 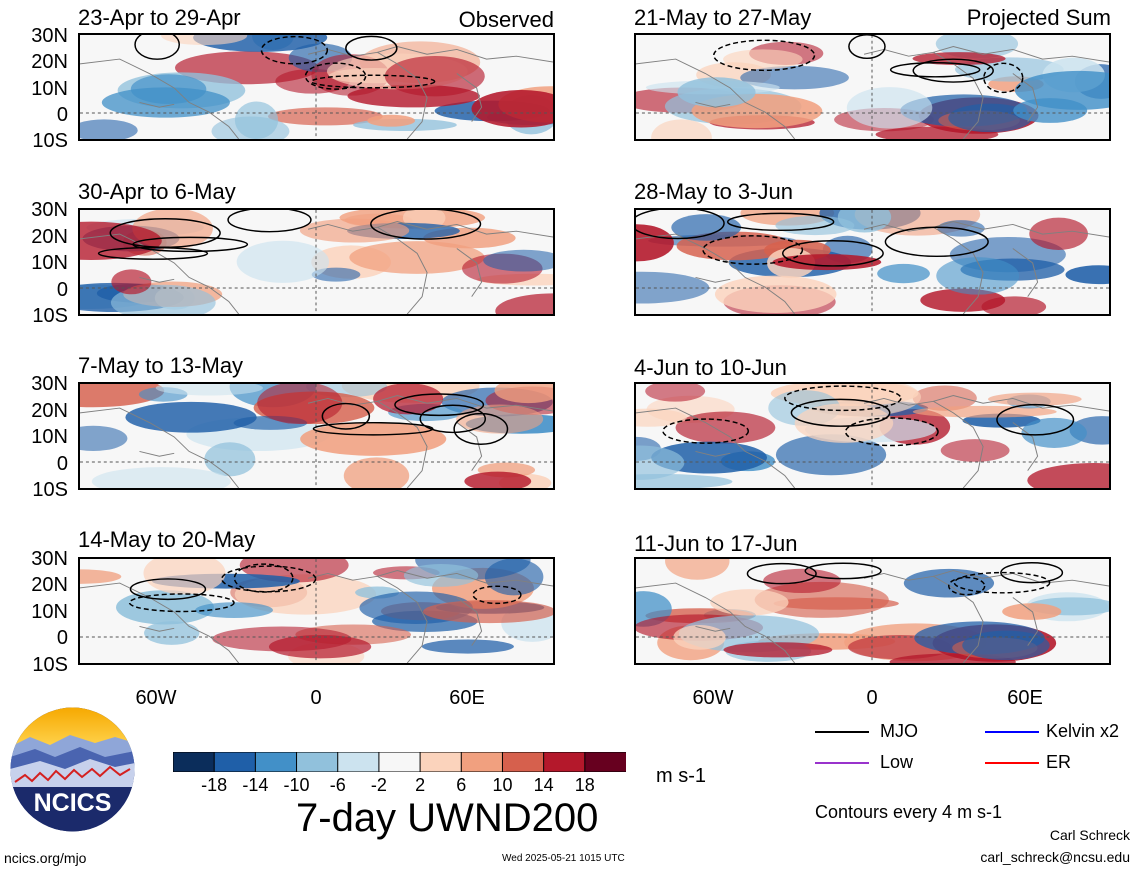 I want to click on panel-title: 23-Apr to 29-Apr, so click(x=159, y=17).